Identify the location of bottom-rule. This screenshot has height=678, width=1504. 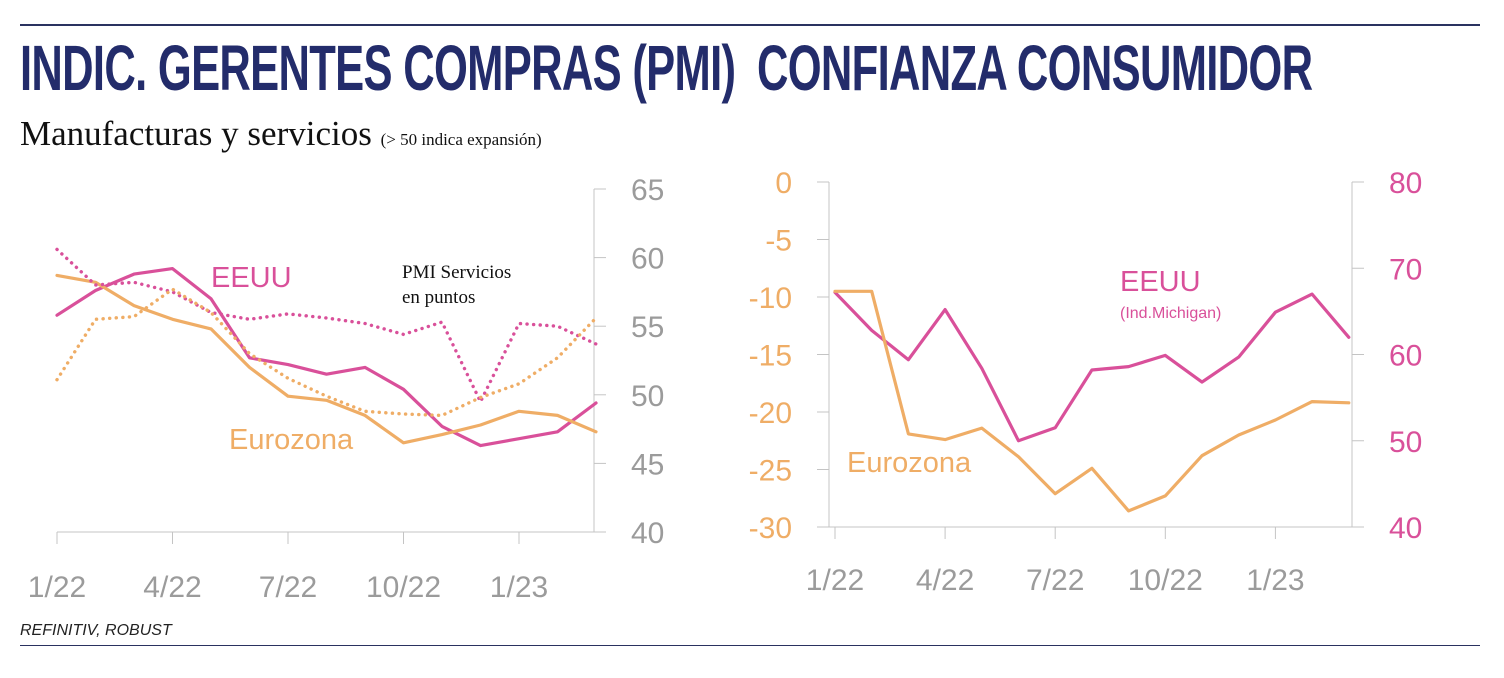
(750, 645).